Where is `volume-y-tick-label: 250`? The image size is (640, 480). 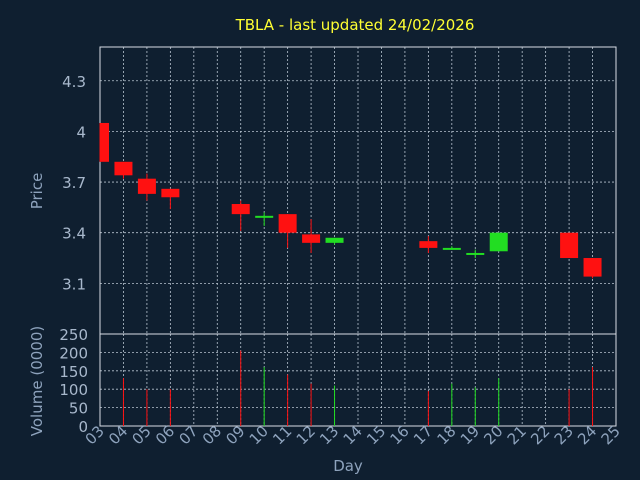
volume-y-tick-label: 250 is located at coordinates (73, 335).